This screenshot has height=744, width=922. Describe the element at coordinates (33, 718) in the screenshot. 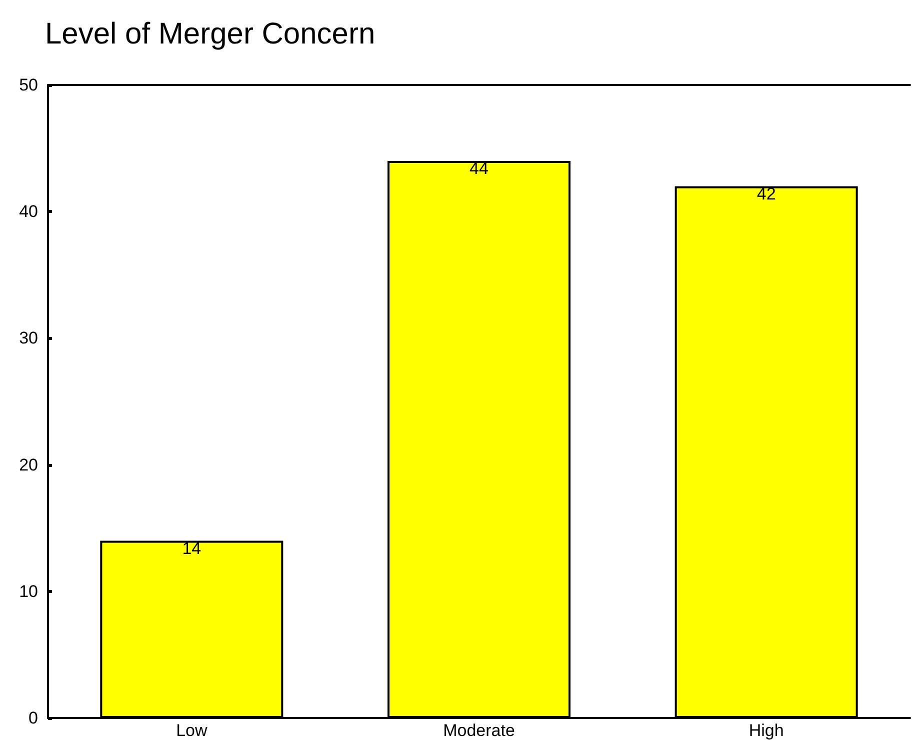

I see `y-tick-label: 0` at that location.